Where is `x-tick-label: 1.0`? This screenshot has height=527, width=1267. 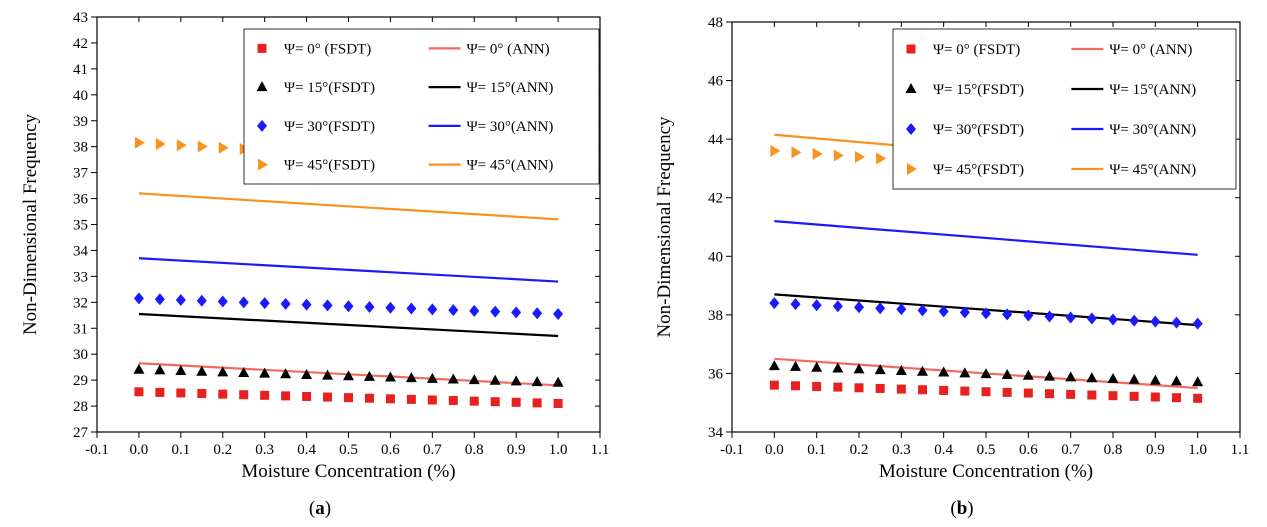 x-tick-label: 1.0 is located at coordinates (1197, 450).